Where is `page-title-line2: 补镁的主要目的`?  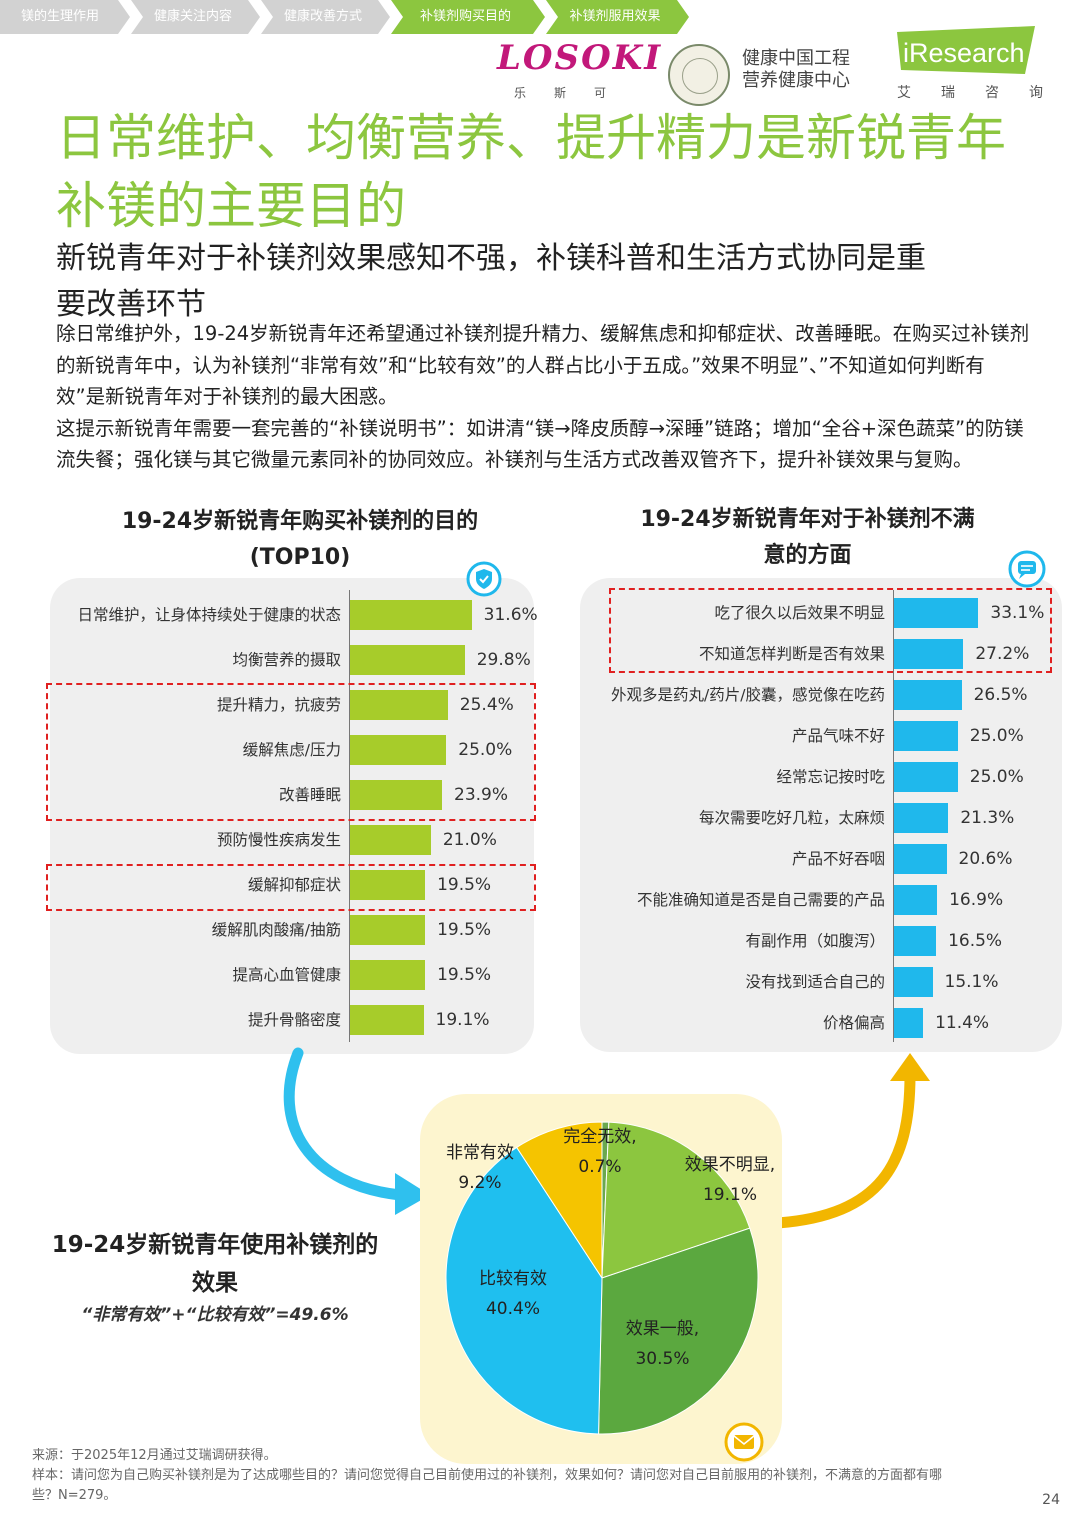
page-title-line2: 补镁的主要目的 is located at coordinates (231, 206).